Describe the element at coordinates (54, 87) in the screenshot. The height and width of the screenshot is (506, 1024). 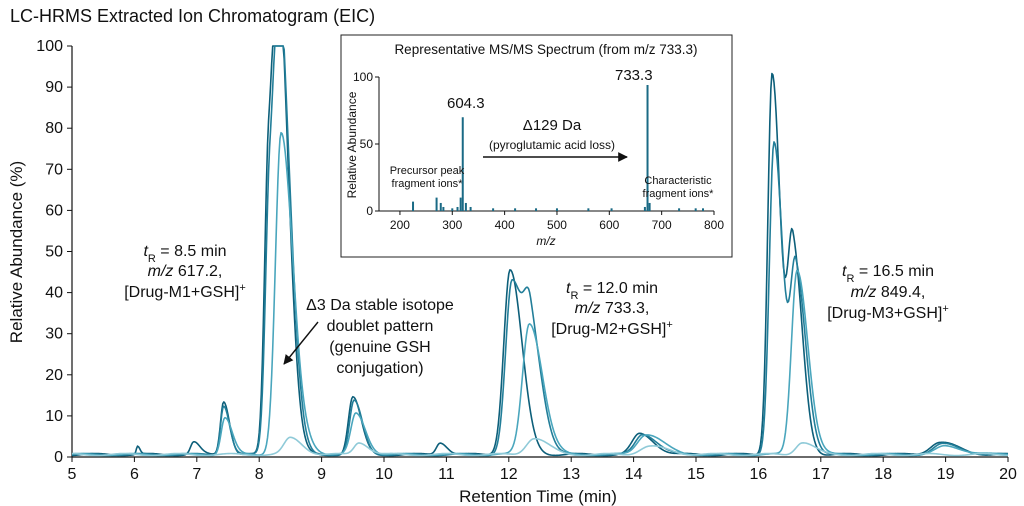
I see `y-tick-label: 90` at that location.